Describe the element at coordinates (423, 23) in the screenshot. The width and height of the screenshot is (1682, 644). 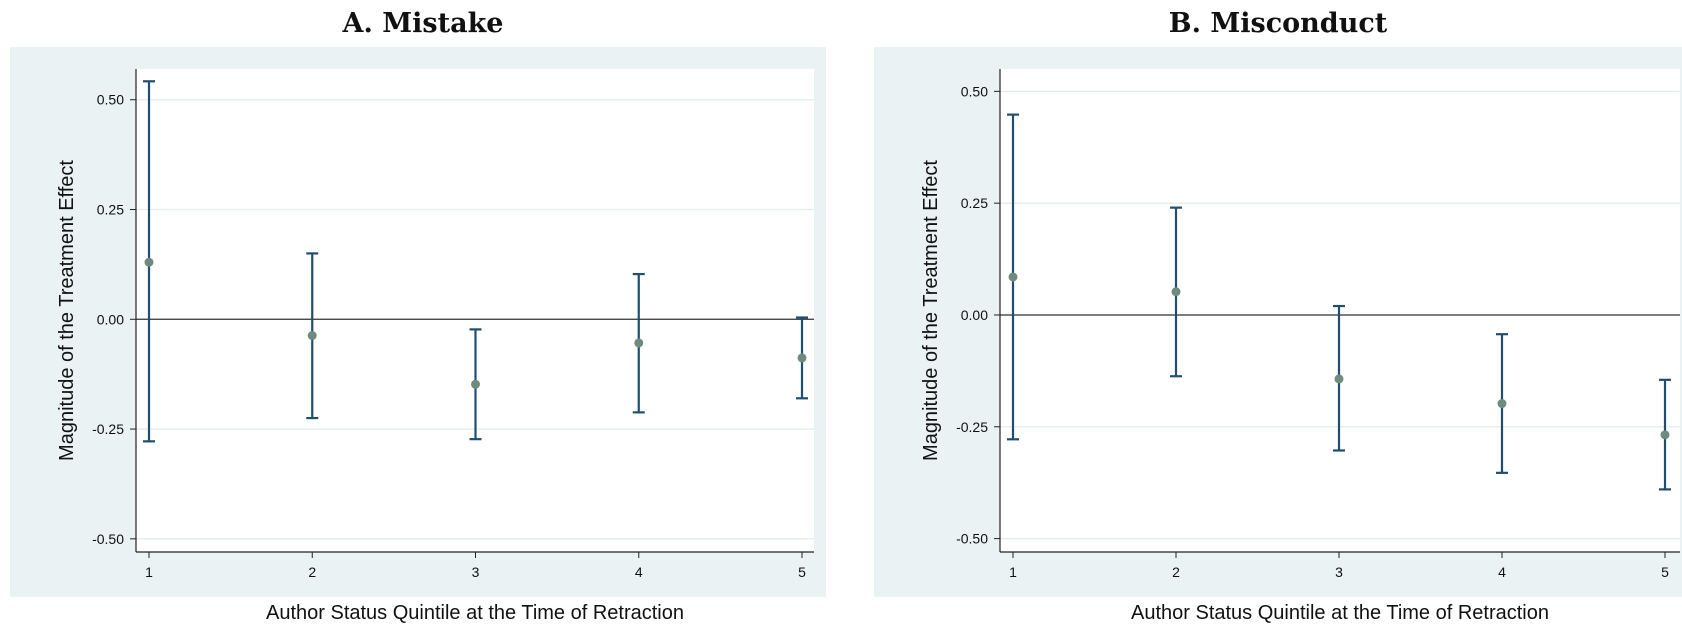
I see `panel-a-title: A. Mistake` at that location.